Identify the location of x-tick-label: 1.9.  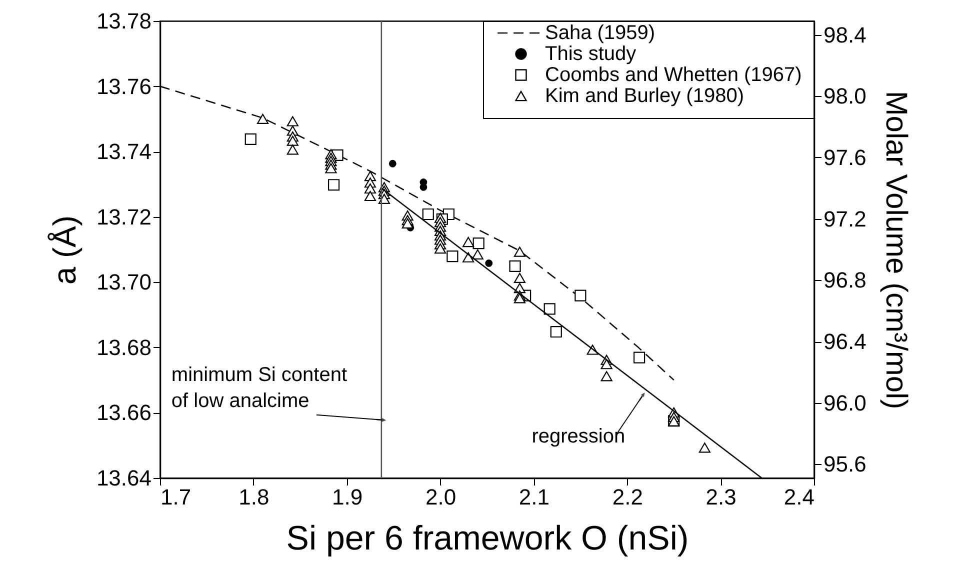
(347, 497).